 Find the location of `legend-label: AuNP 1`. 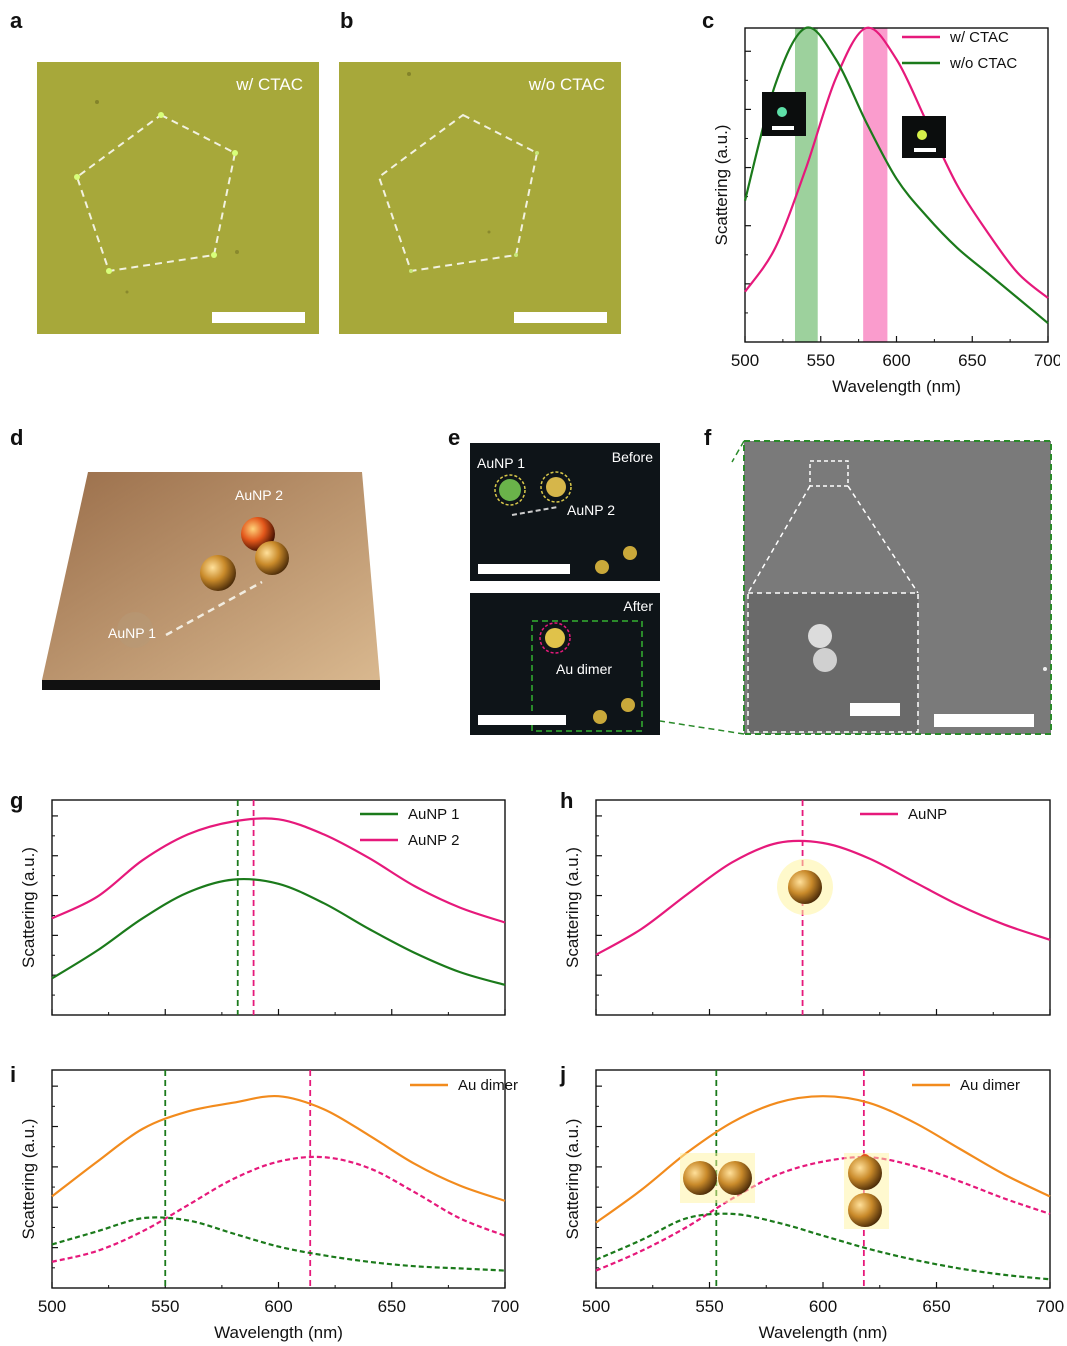

legend-label: AuNP 1 is located at coordinates (433, 814).